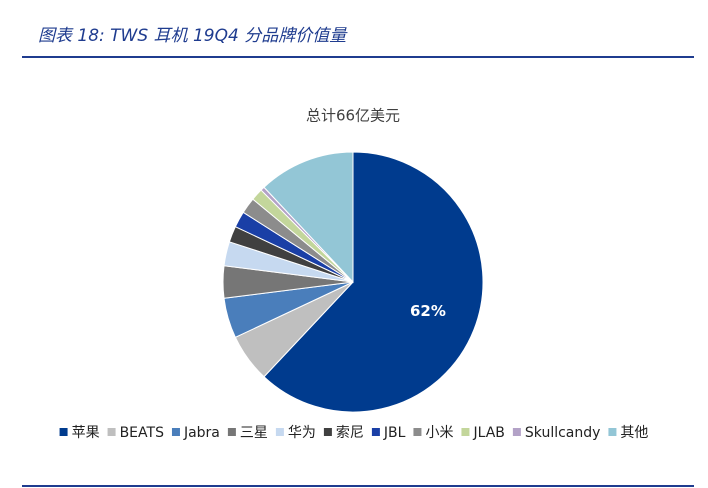  What do you see at coordinates (308, 217) in the screenshot?
I see `pie-slice` at bounding box center [308, 217].